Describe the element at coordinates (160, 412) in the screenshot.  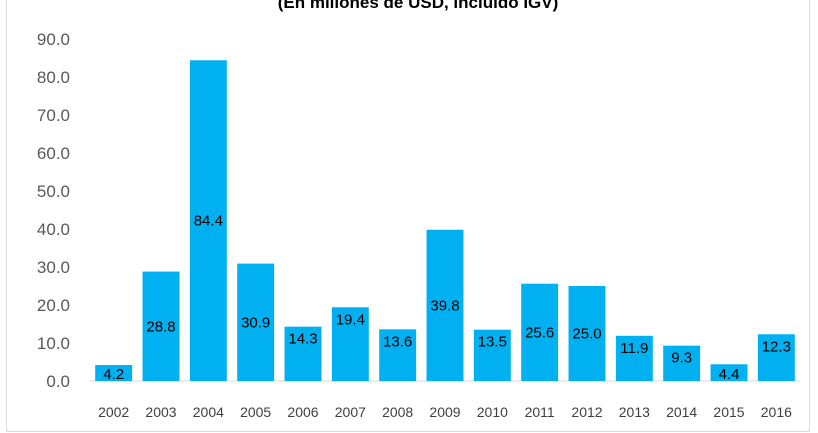
I see `x-tick-label: 2003` at that location.